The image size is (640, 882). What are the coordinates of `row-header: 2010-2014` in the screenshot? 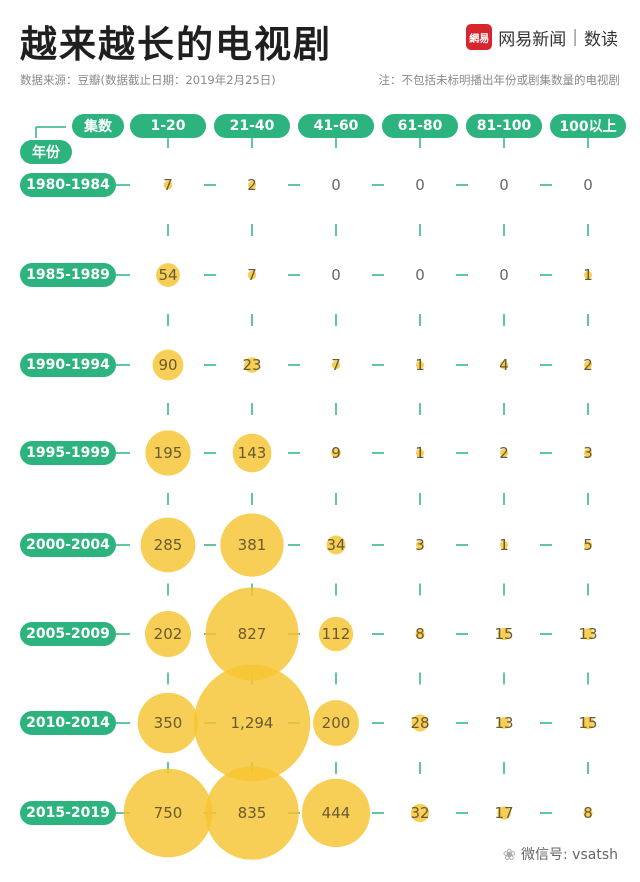 It's located at (68, 723).